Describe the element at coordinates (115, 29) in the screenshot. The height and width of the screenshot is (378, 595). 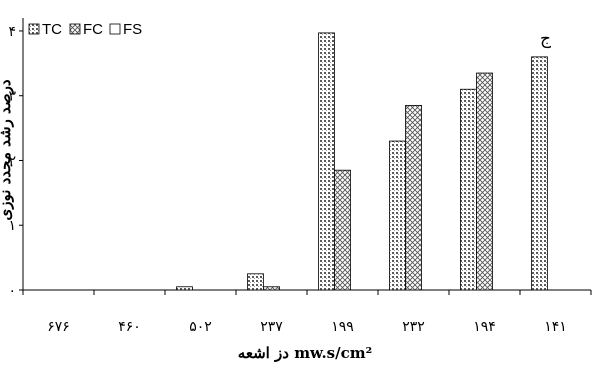
I see `legend-swatch-fs` at that location.